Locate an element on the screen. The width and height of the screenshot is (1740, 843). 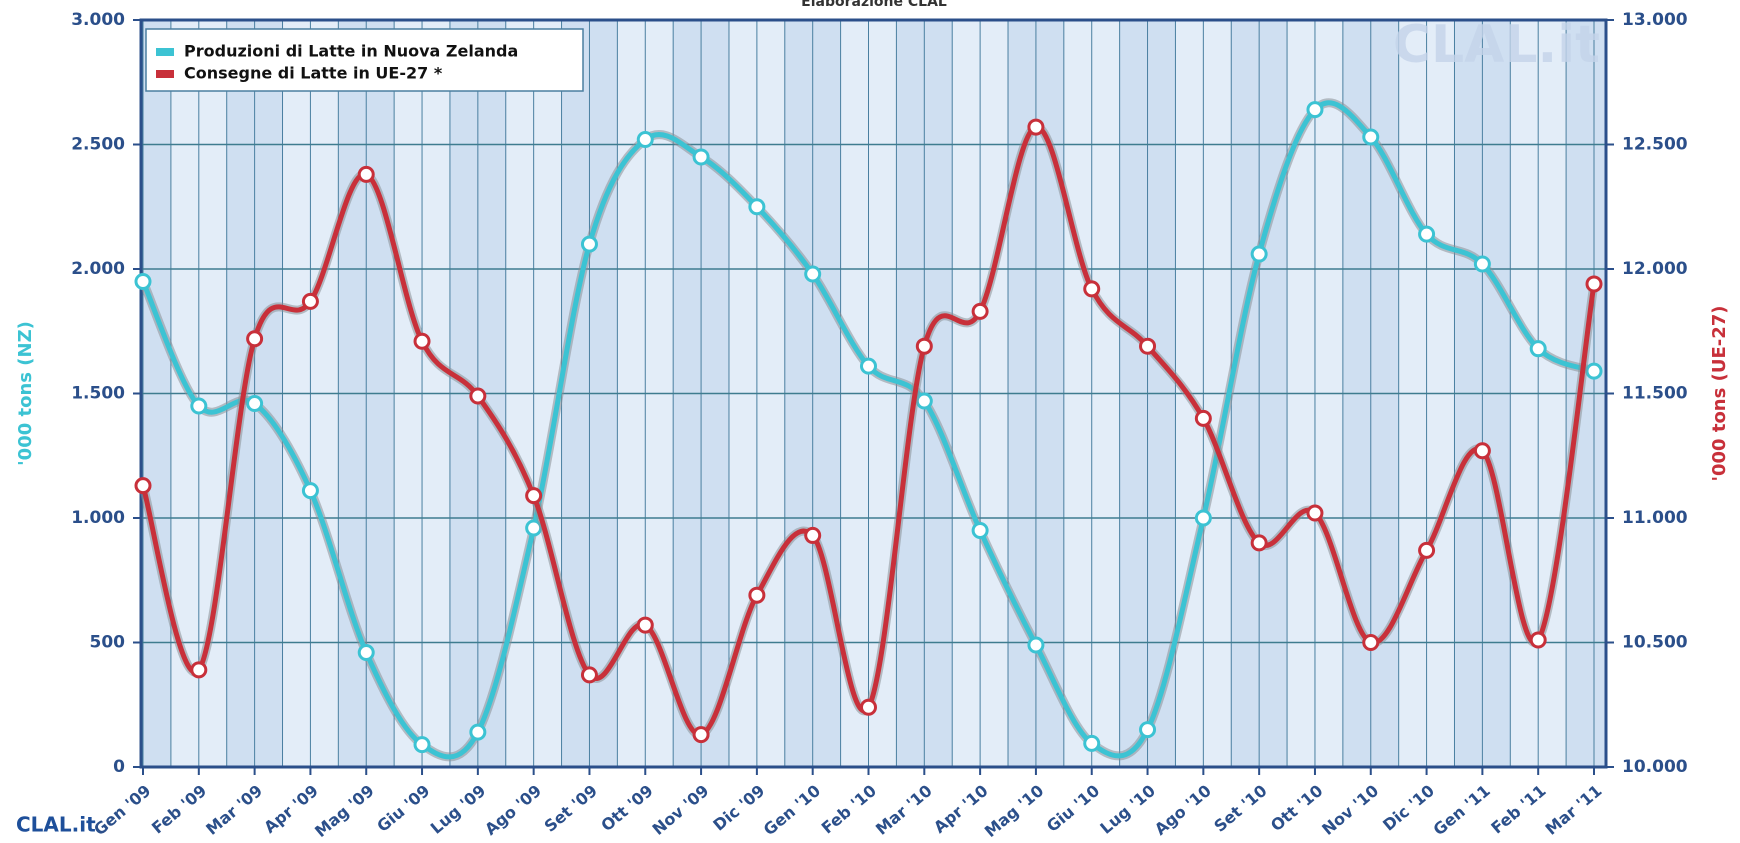
y-tick-label: 0 is located at coordinates (119, 767).